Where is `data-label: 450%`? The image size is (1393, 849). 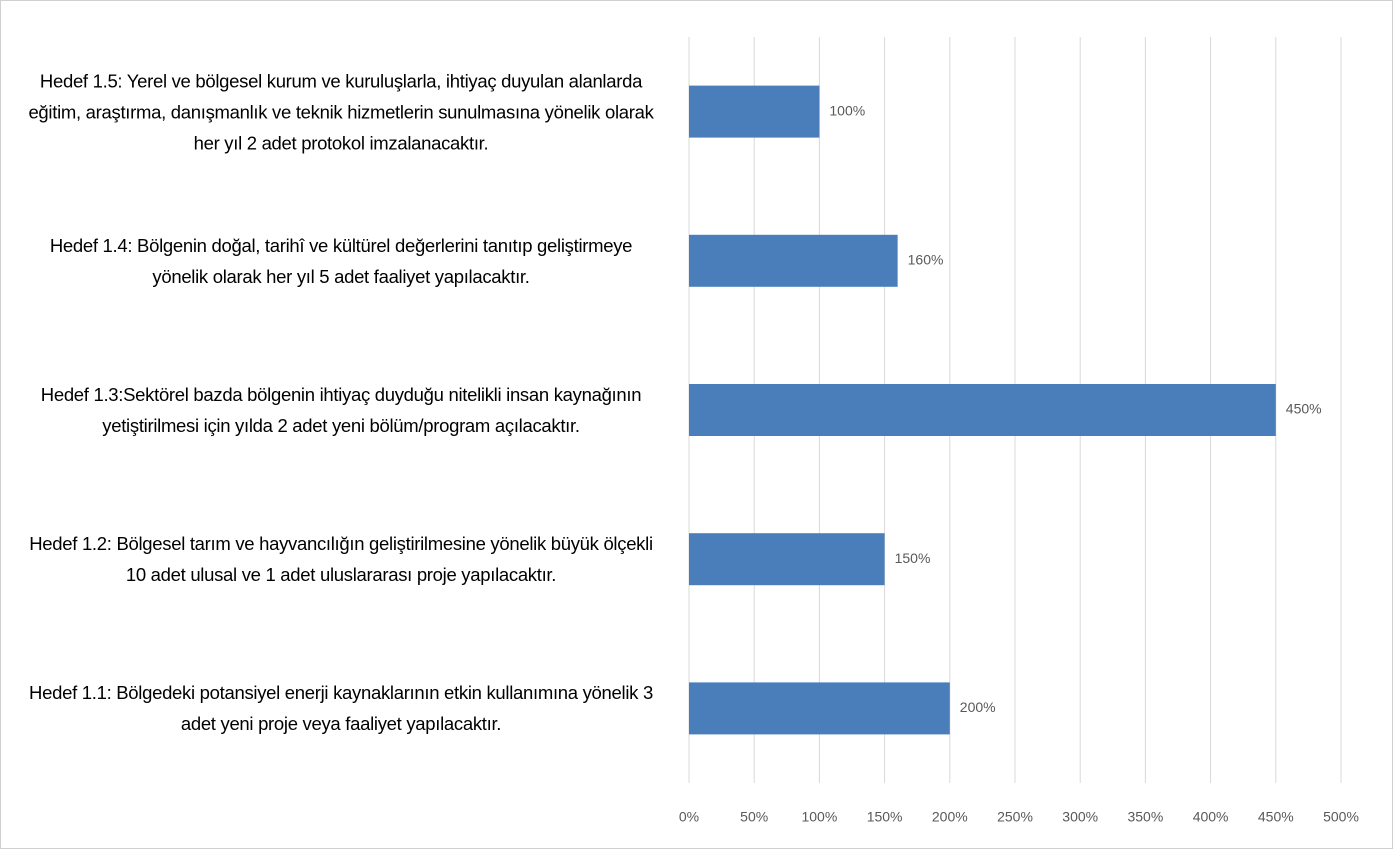
data-label: 450% is located at coordinates (1304, 409).